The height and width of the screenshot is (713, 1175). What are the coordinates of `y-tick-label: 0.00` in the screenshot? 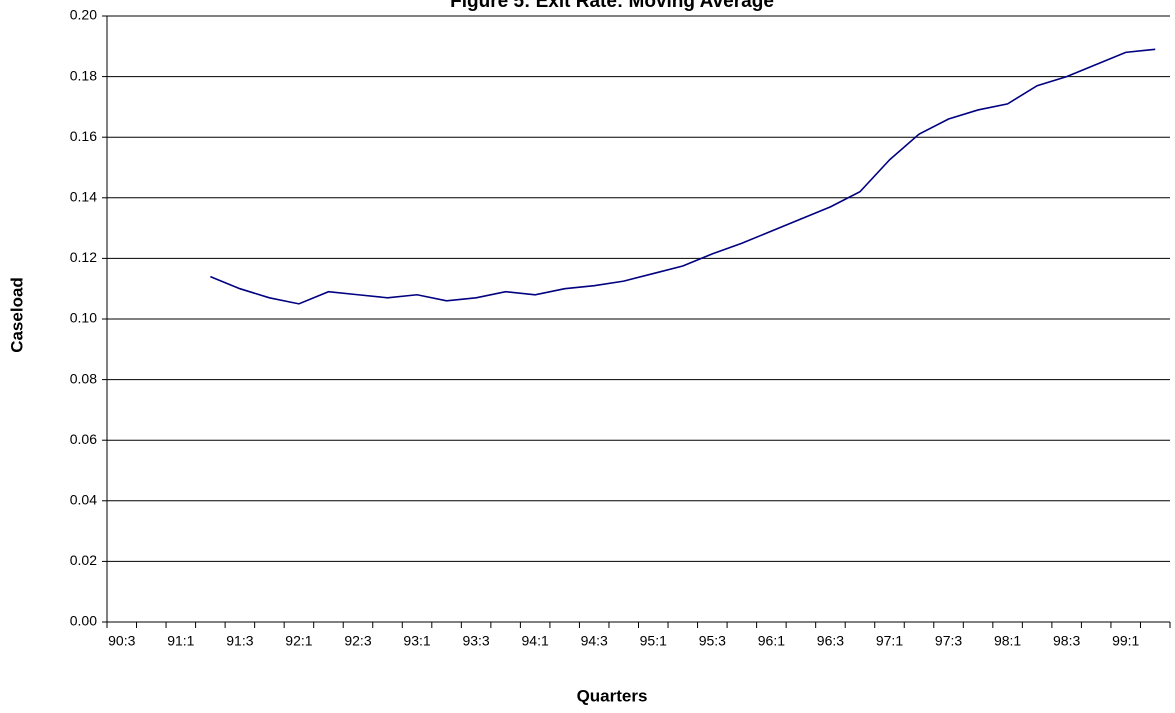 It's located at (83, 621).